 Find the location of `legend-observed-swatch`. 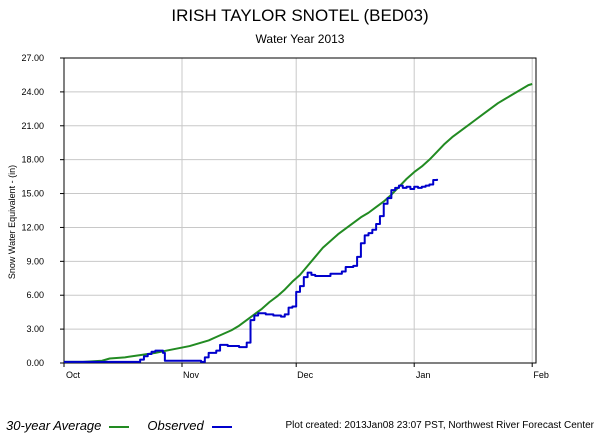

legend-observed-swatch is located at coordinates (221, 426).